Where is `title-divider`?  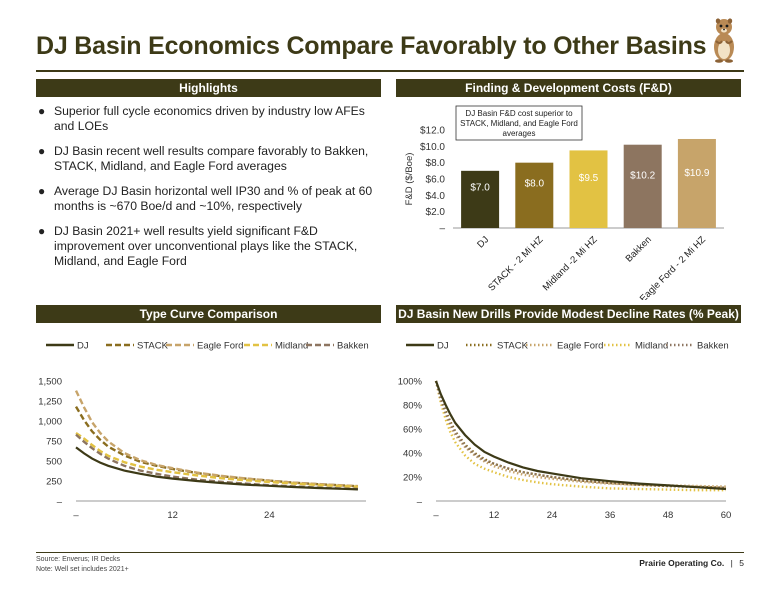
title-divider is located at coordinates (390, 71).